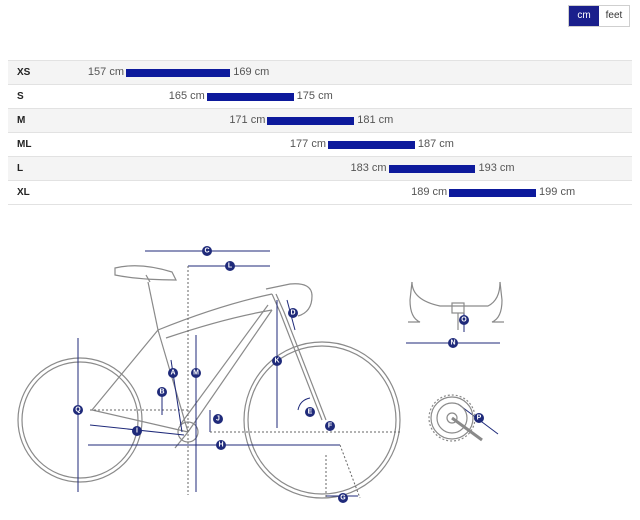 The height and width of the screenshot is (520, 640). I want to click on range-max-label: 193 cm, so click(496, 168).